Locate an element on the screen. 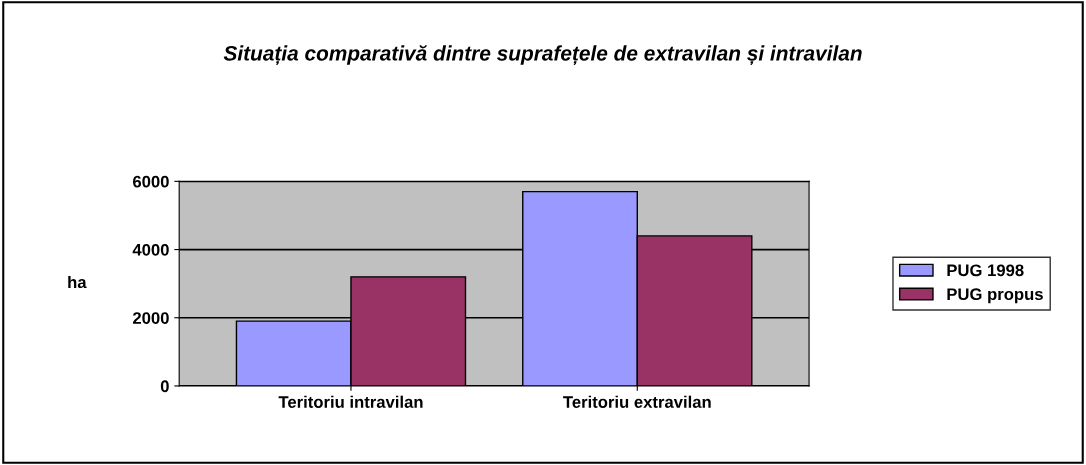  x-tick-label: Teritoriu intravilan is located at coordinates (350, 401).